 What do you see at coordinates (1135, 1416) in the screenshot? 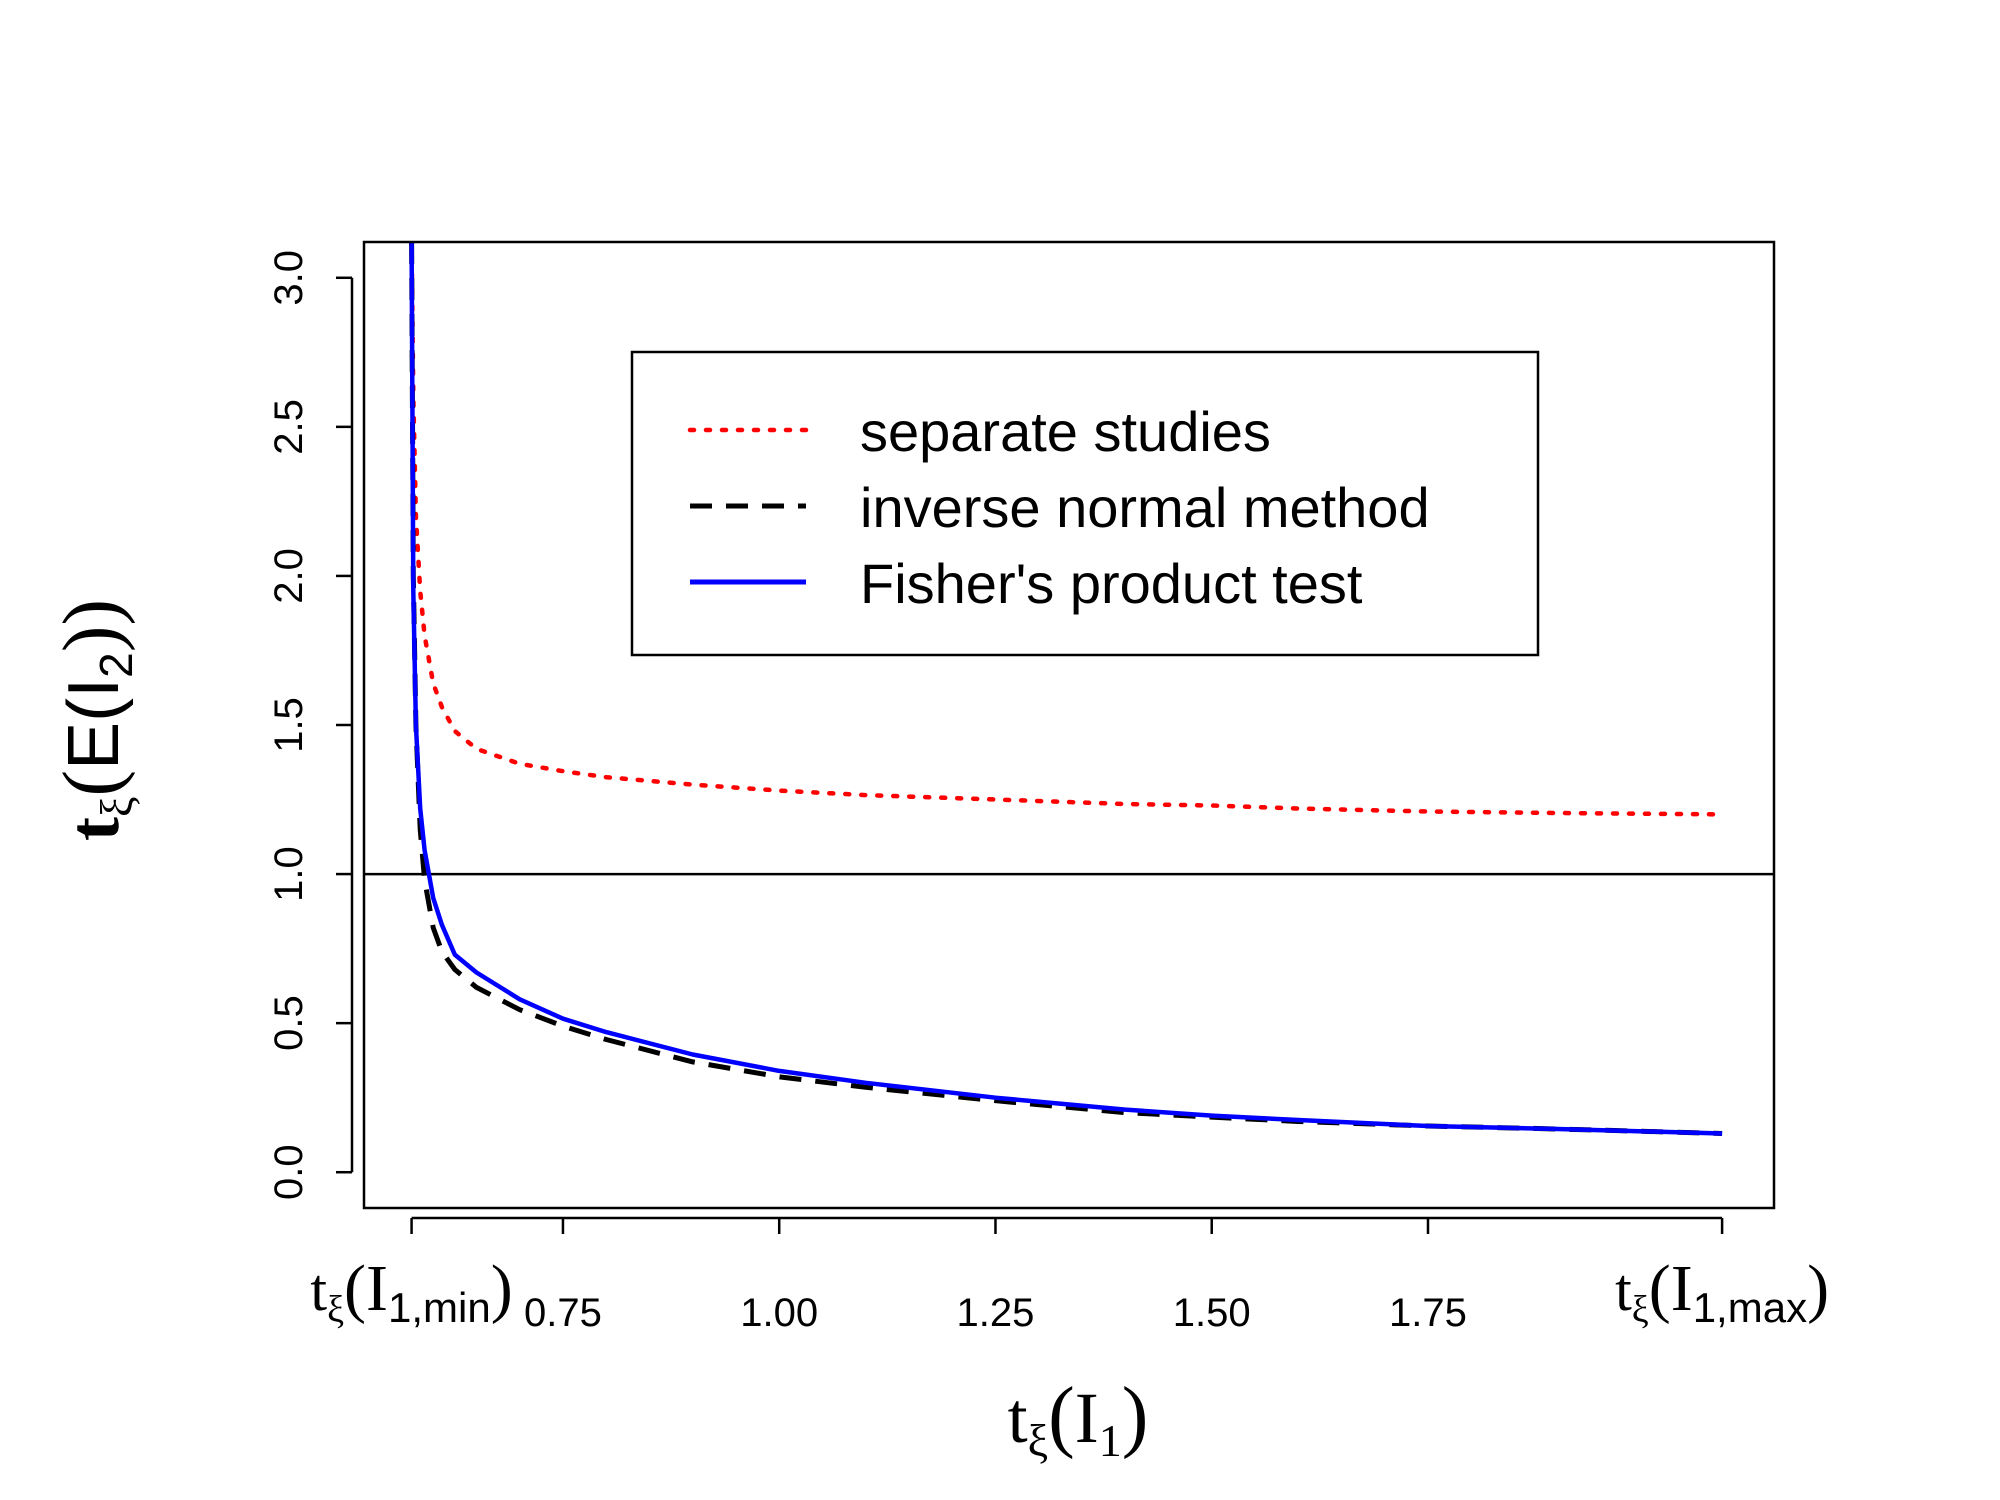
I see `x-axis-title-close: )` at bounding box center [1135, 1416].